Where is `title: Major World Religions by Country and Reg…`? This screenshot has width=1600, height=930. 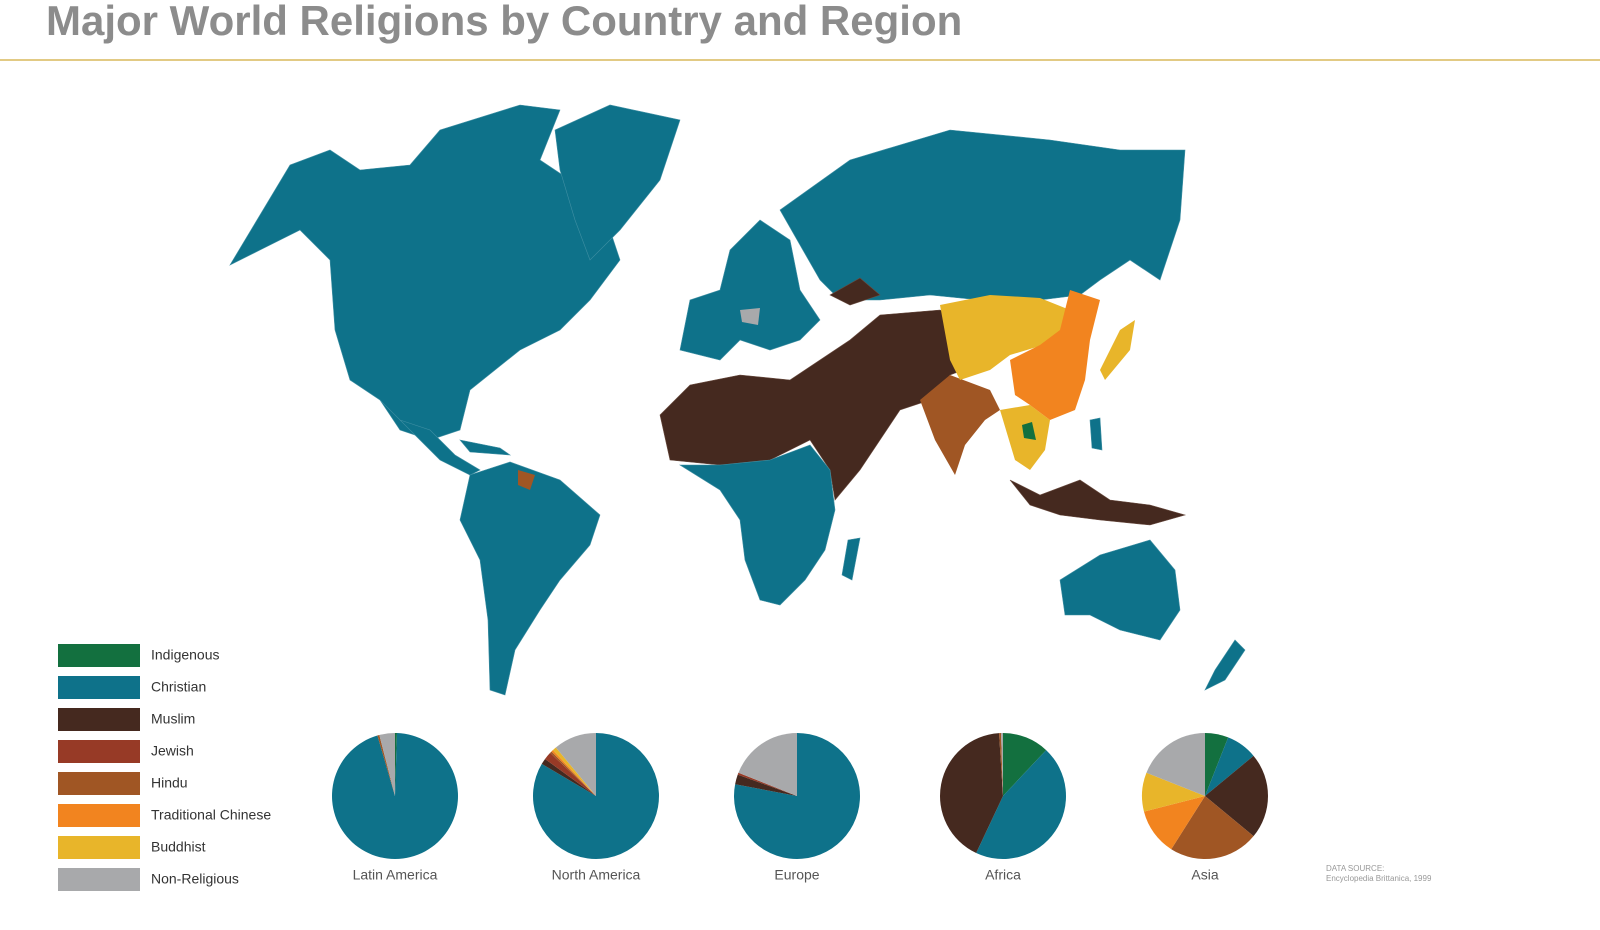
title: Major World Religions by Country and Reg… is located at coordinates (504, 22).